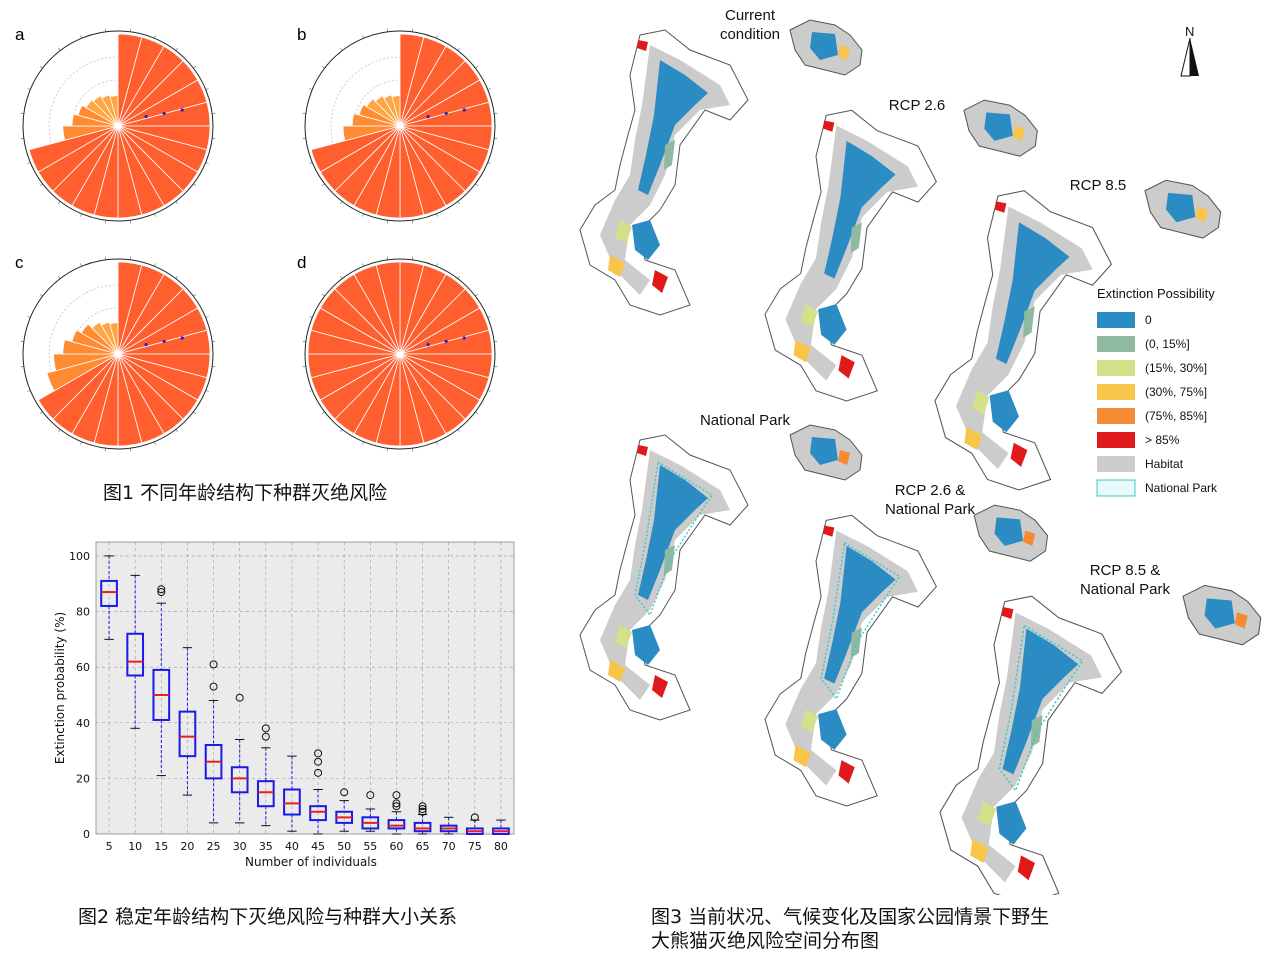  I want to click on map-title-line: RCP 2.6, so click(917, 105).